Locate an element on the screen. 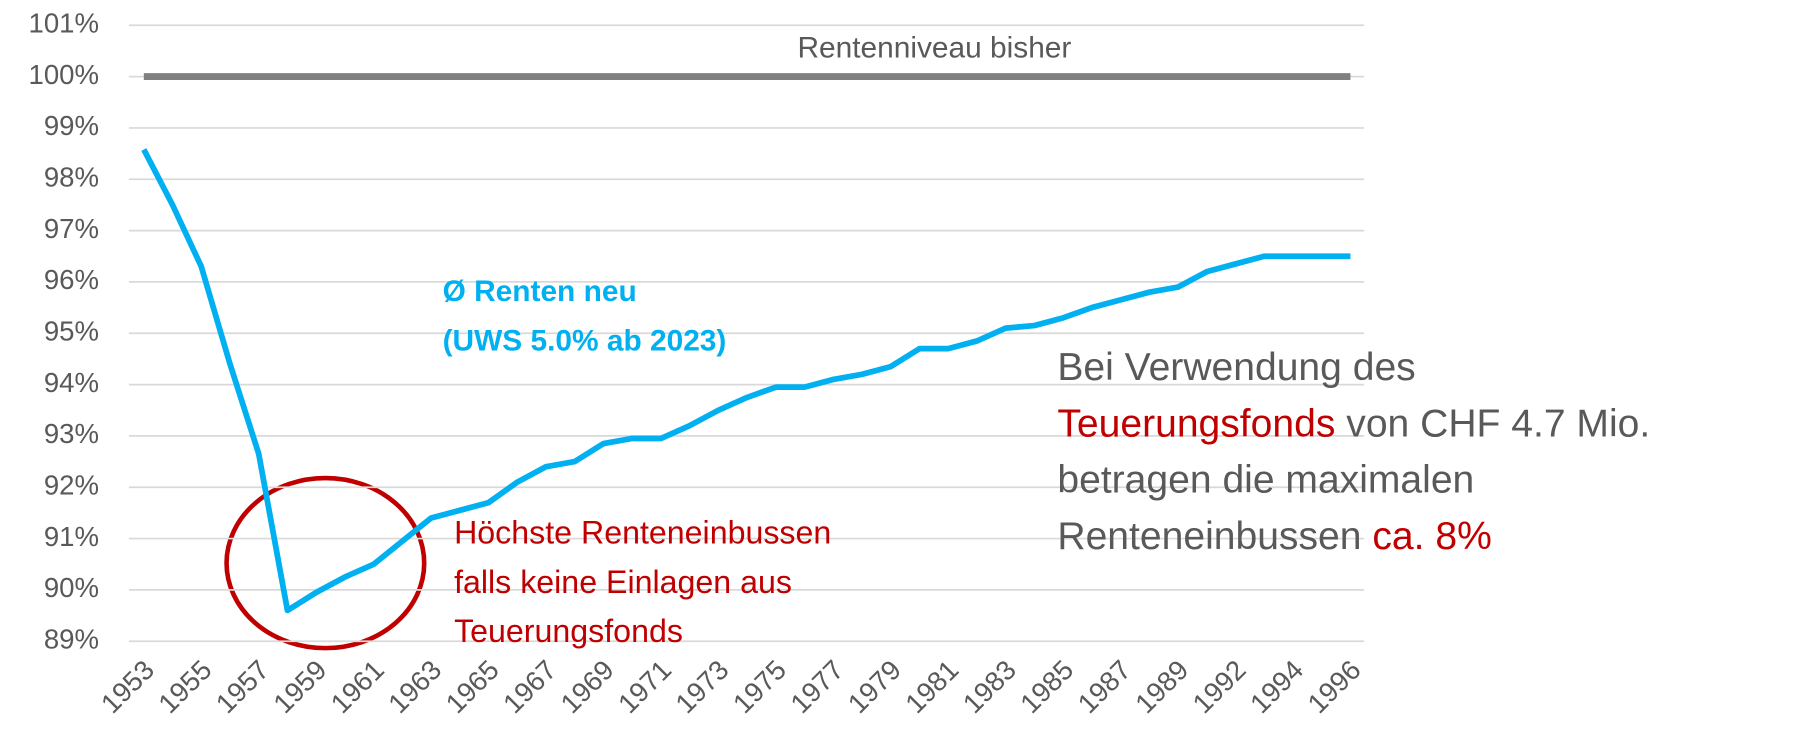 Image resolution: width=1793 pixels, height=732 pixels. annotation-run: Höchste Renteneinbussen is located at coordinates (642, 532).